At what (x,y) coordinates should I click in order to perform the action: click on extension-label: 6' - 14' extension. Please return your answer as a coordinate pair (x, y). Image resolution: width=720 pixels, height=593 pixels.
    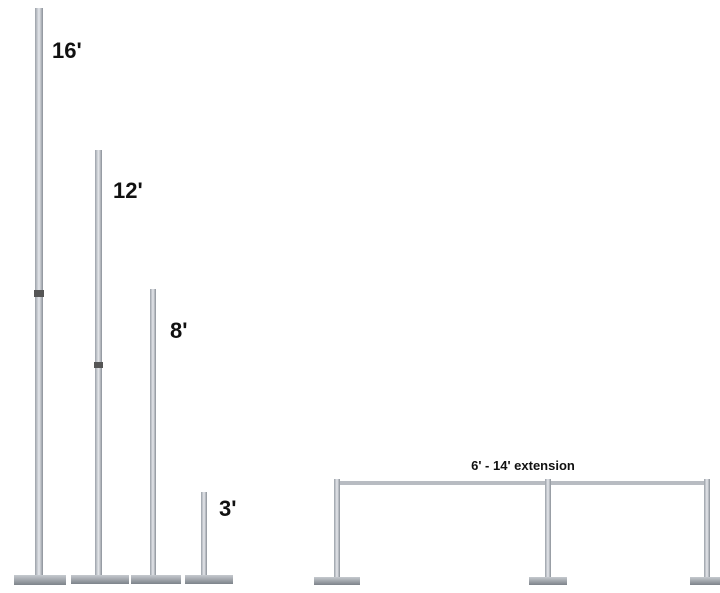
    Looking at the image, I should click on (523, 465).